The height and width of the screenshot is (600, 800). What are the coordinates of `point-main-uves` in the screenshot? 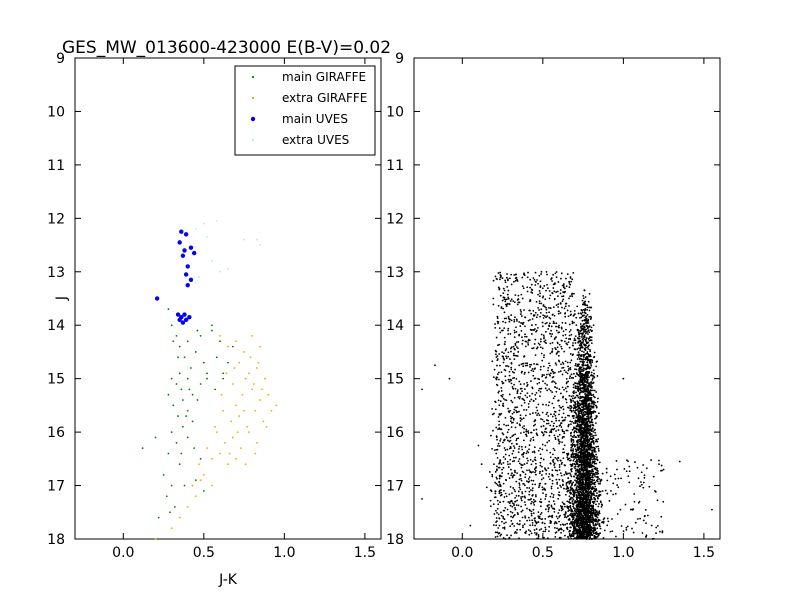 It's located at (183, 255).